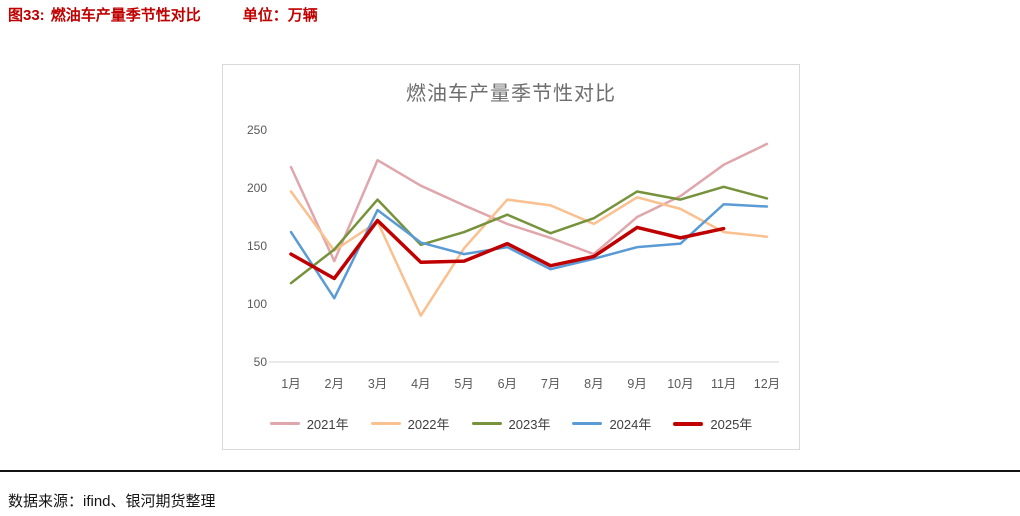 The image size is (1020, 516). What do you see at coordinates (420, 384) in the screenshot?
I see `x-axis-tick-label: 4月` at bounding box center [420, 384].